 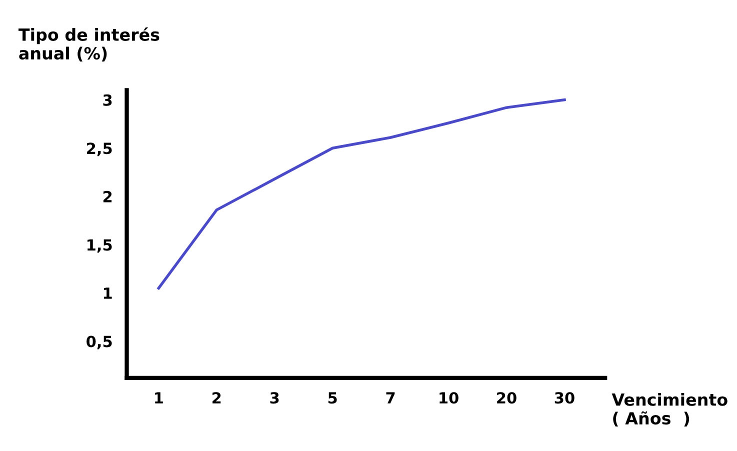 What do you see at coordinates (99, 343) in the screenshot?
I see `y-tick-label: 0,5` at bounding box center [99, 343].